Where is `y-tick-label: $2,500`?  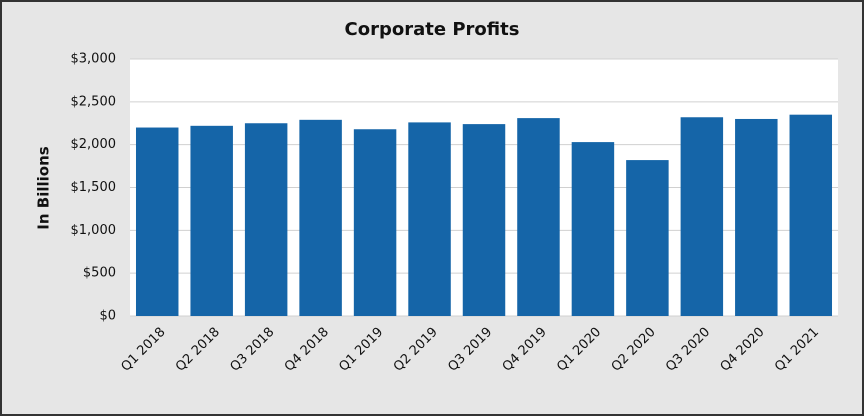
y-tick-label: $2,500 is located at coordinates (94, 101).